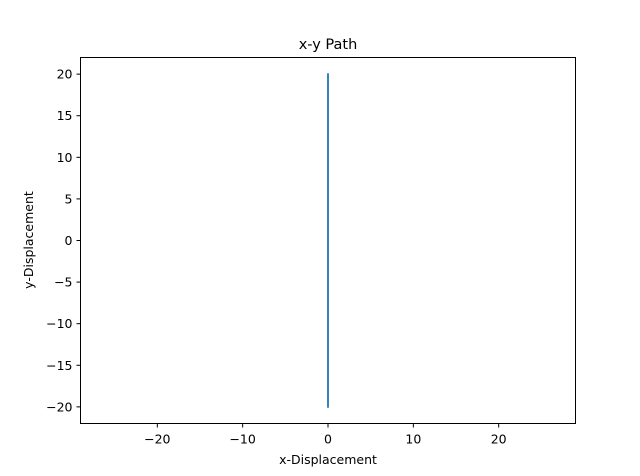 This screenshot has width=640, height=476. What do you see at coordinates (28, 240) in the screenshot?
I see `y-axis-label: y-Displacement` at bounding box center [28, 240].